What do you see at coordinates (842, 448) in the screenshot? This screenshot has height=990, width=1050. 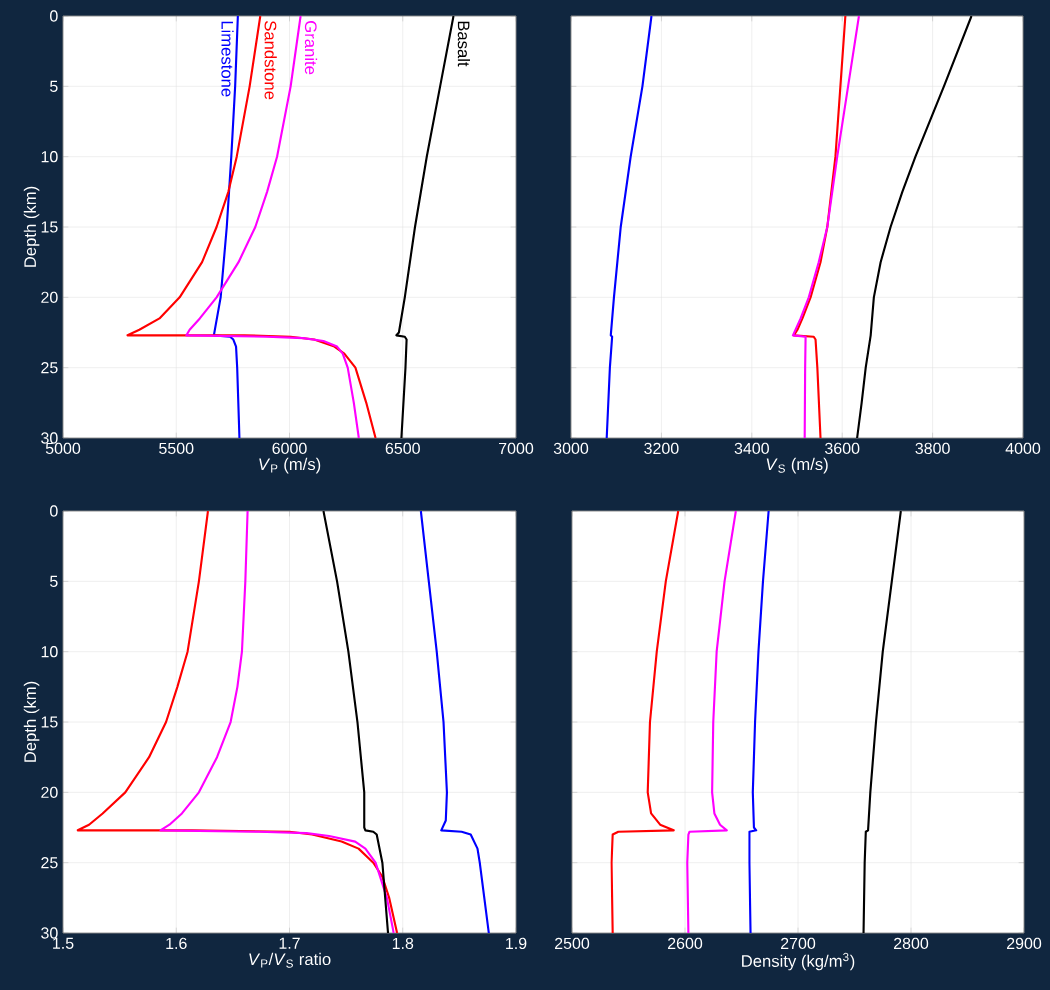 I see `x-tick-label: 3600` at bounding box center [842, 448].